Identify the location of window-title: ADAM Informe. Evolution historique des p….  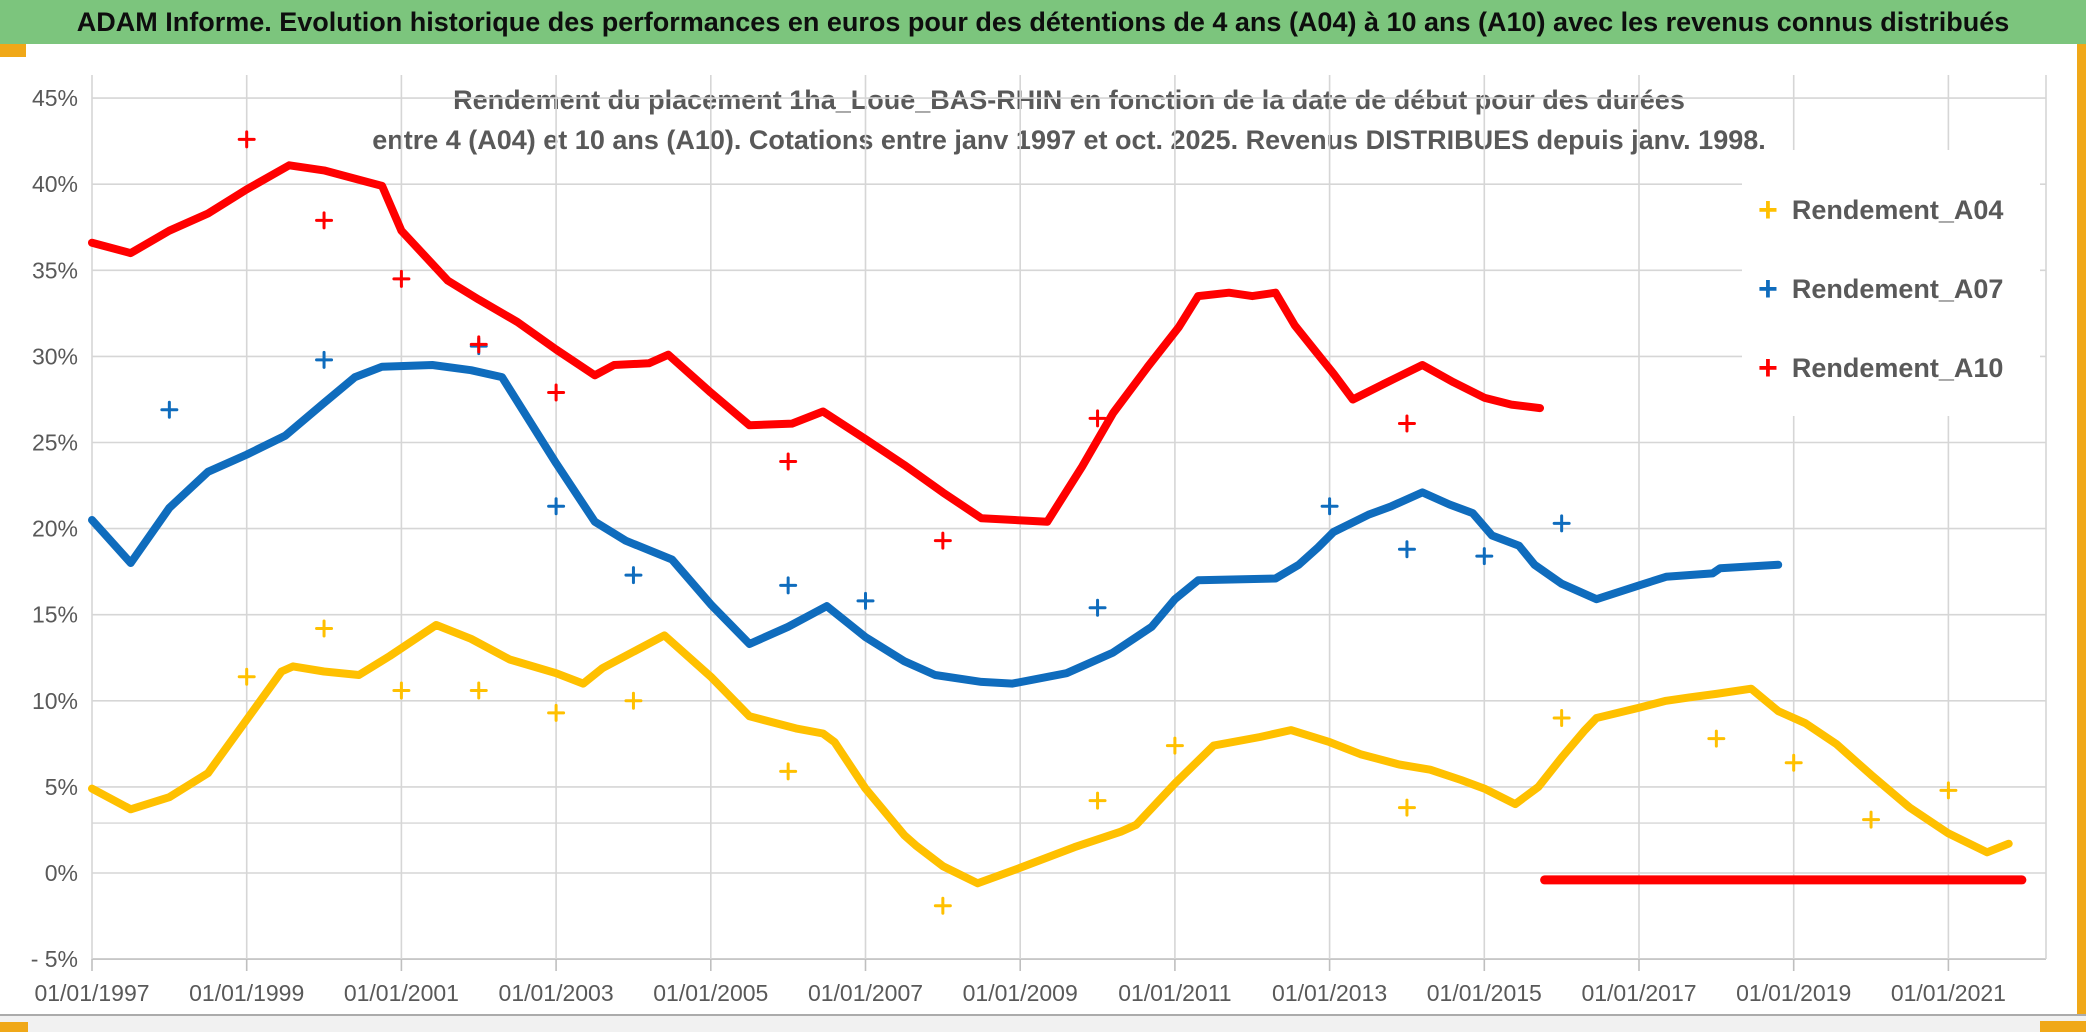
(1043, 21).